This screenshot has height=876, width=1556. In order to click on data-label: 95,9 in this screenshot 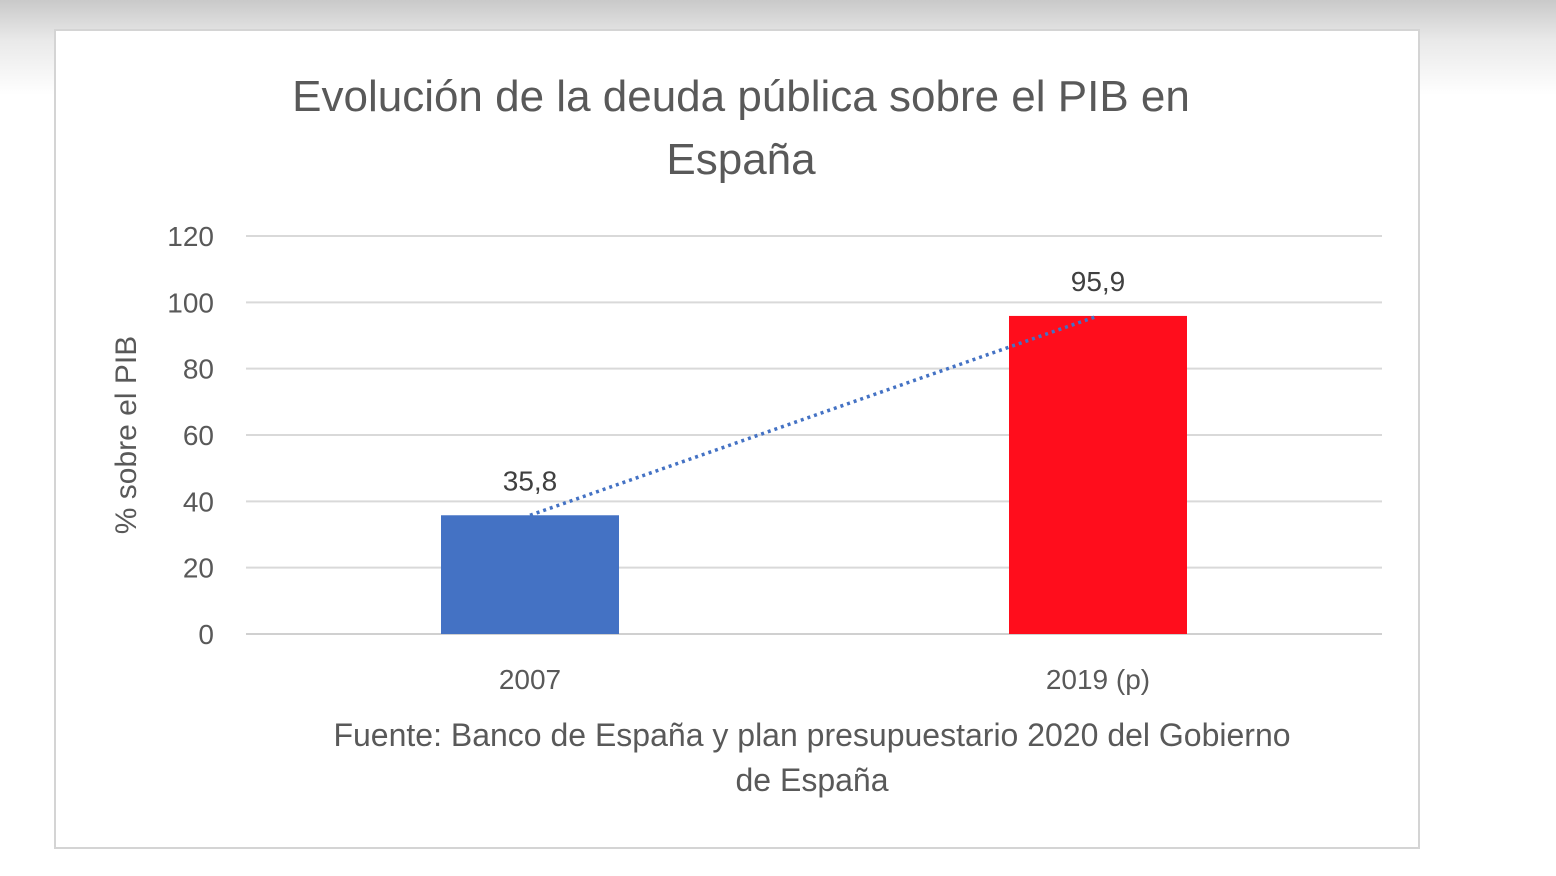, I will do `click(1098, 281)`.